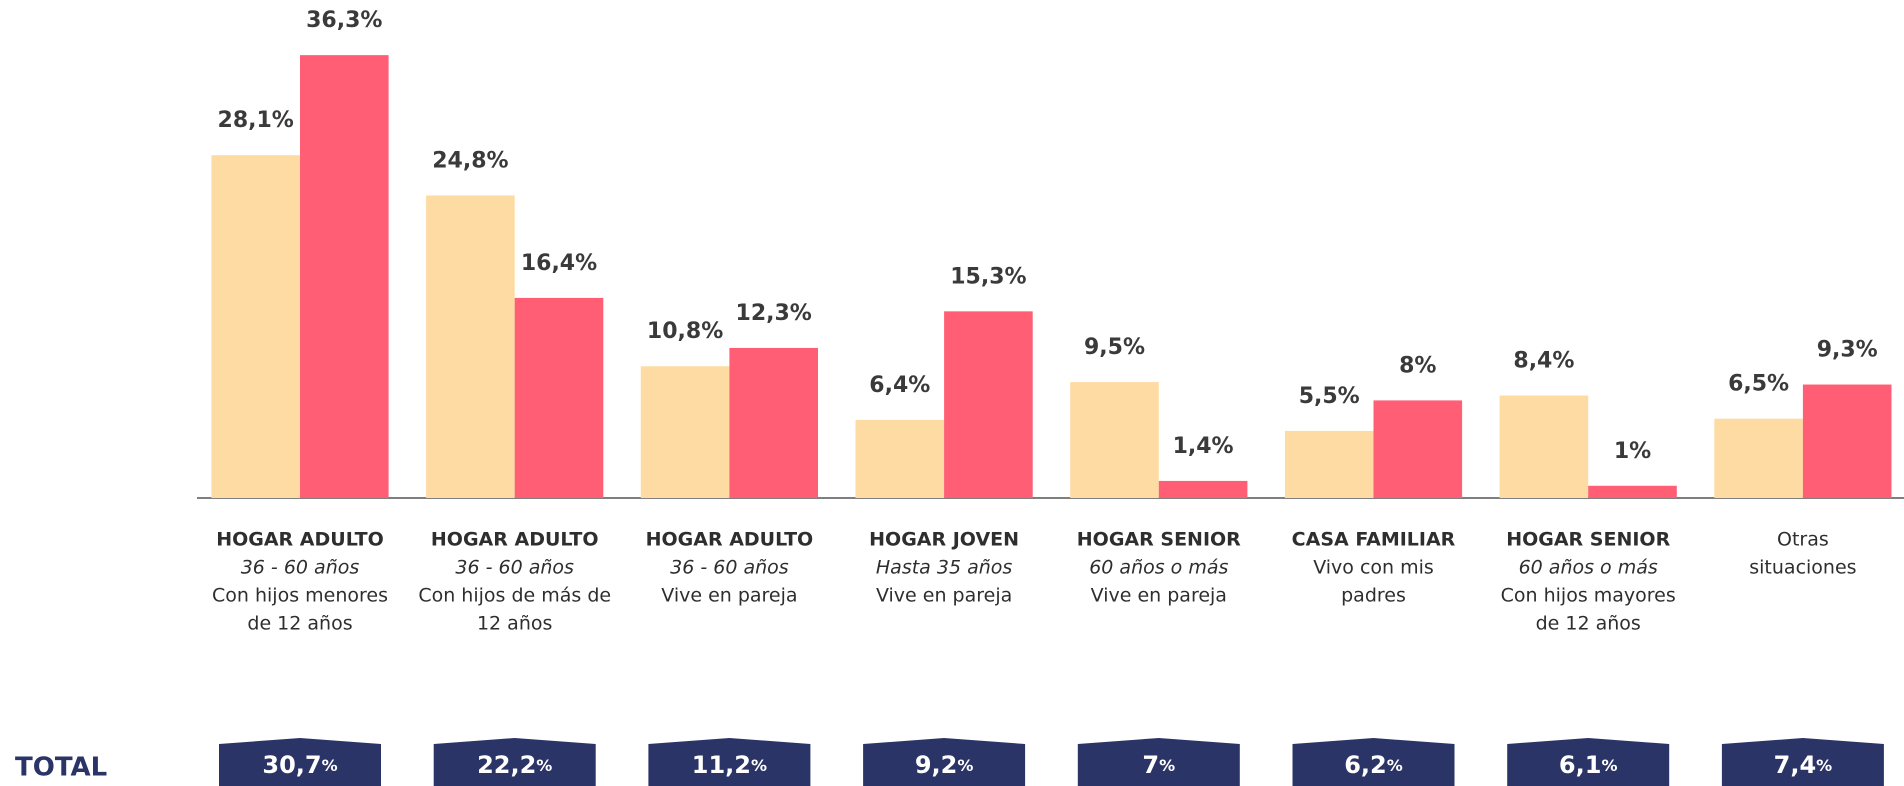 The height and width of the screenshot is (786, 1904). Describe the element at coordinates (1417, 365) in the screenshot. I see `value-label: 8%` at that location.